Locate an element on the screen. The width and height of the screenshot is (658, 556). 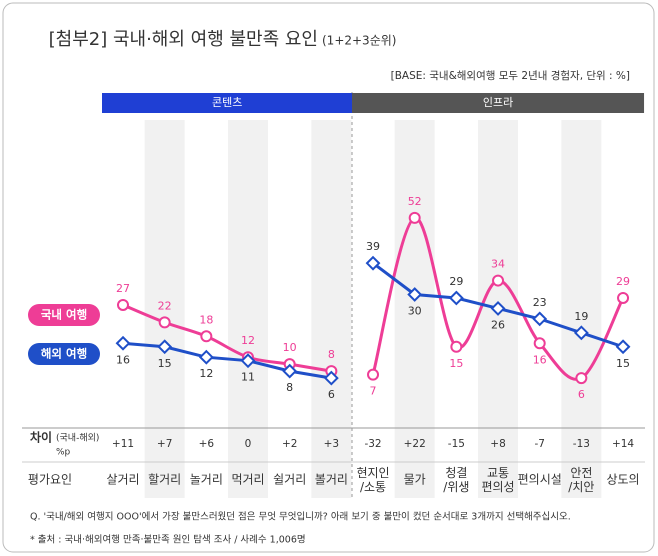
series-line is located at coordinates (227, 360).